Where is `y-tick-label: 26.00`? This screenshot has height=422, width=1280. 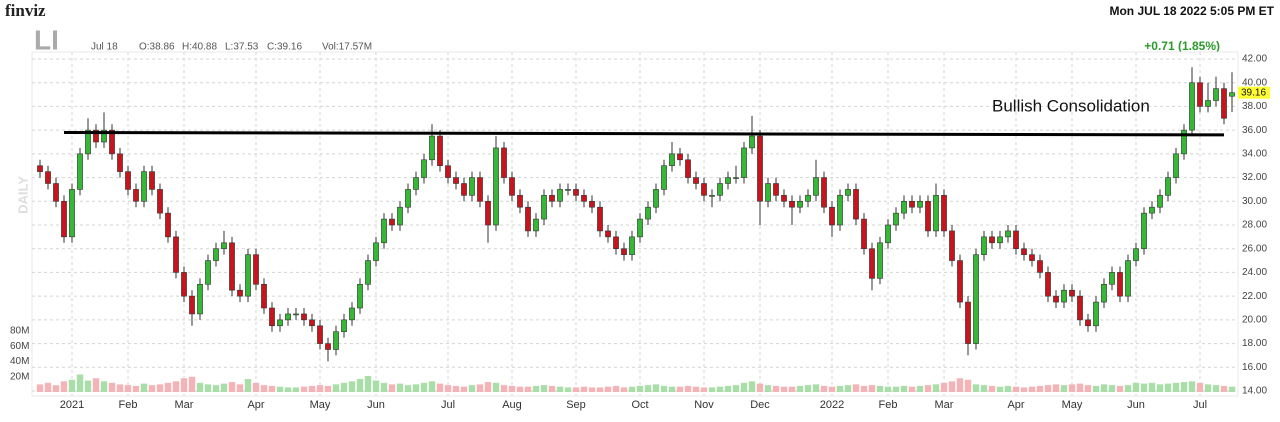 y-tick-label: 26.00 is located at coordinates (1254, 248).